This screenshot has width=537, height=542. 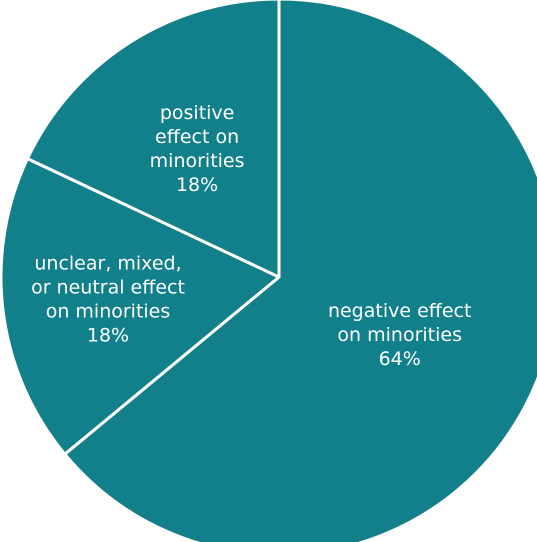 I want to click on slice-category-label: effect on, so click(x=197, y=137).